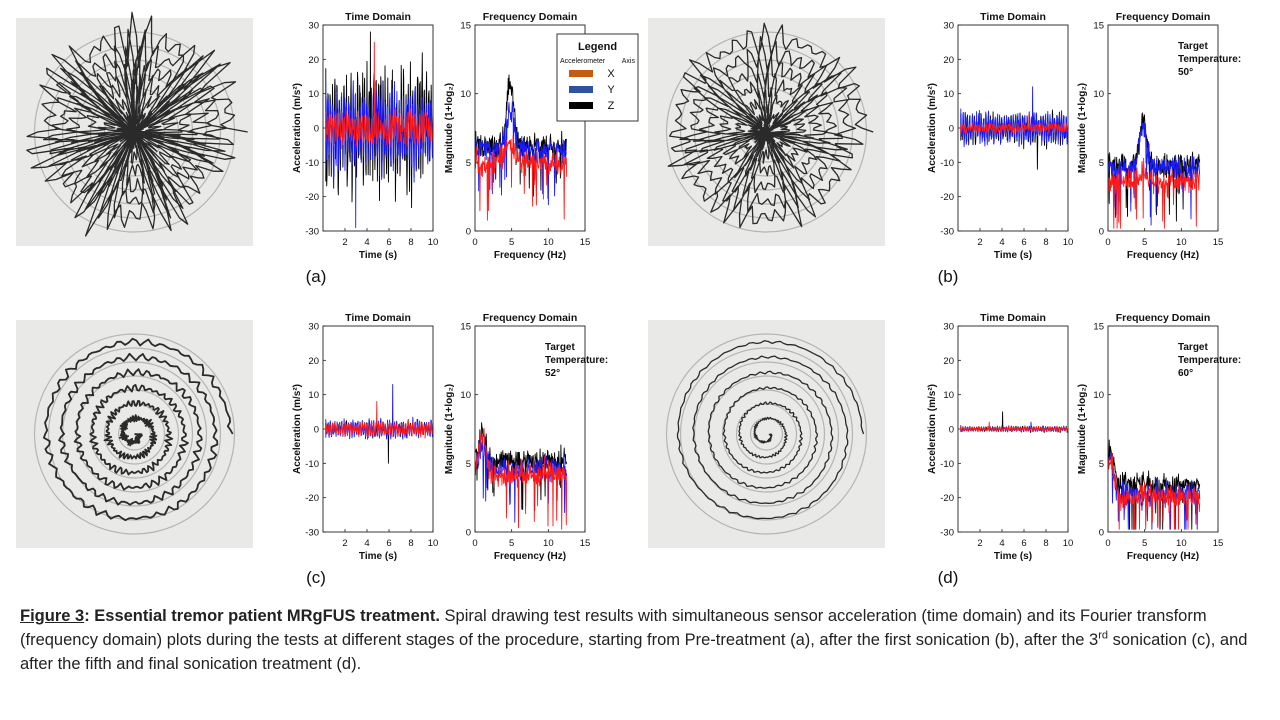  Describe the element at coordinates (629, 61) in the screenshot. I see `legend-col-axis: Axis` at that location.